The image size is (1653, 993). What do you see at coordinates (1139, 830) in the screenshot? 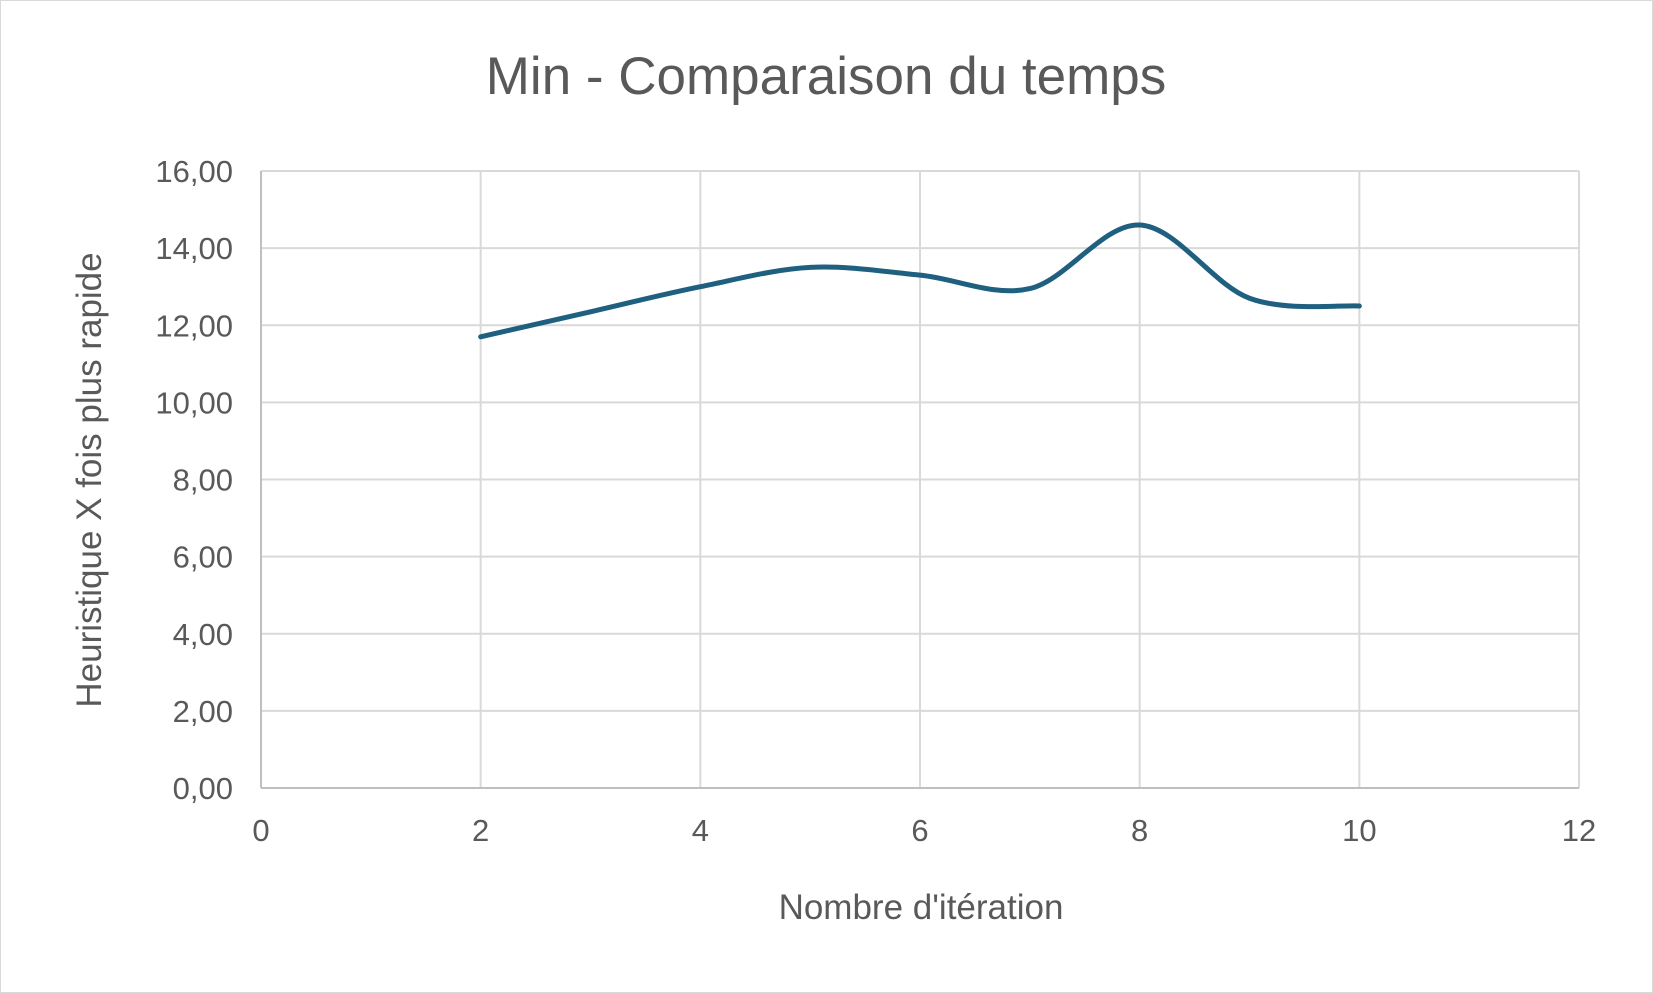
I see `x-tick-label: 8` at bounding box center [1139, 830].